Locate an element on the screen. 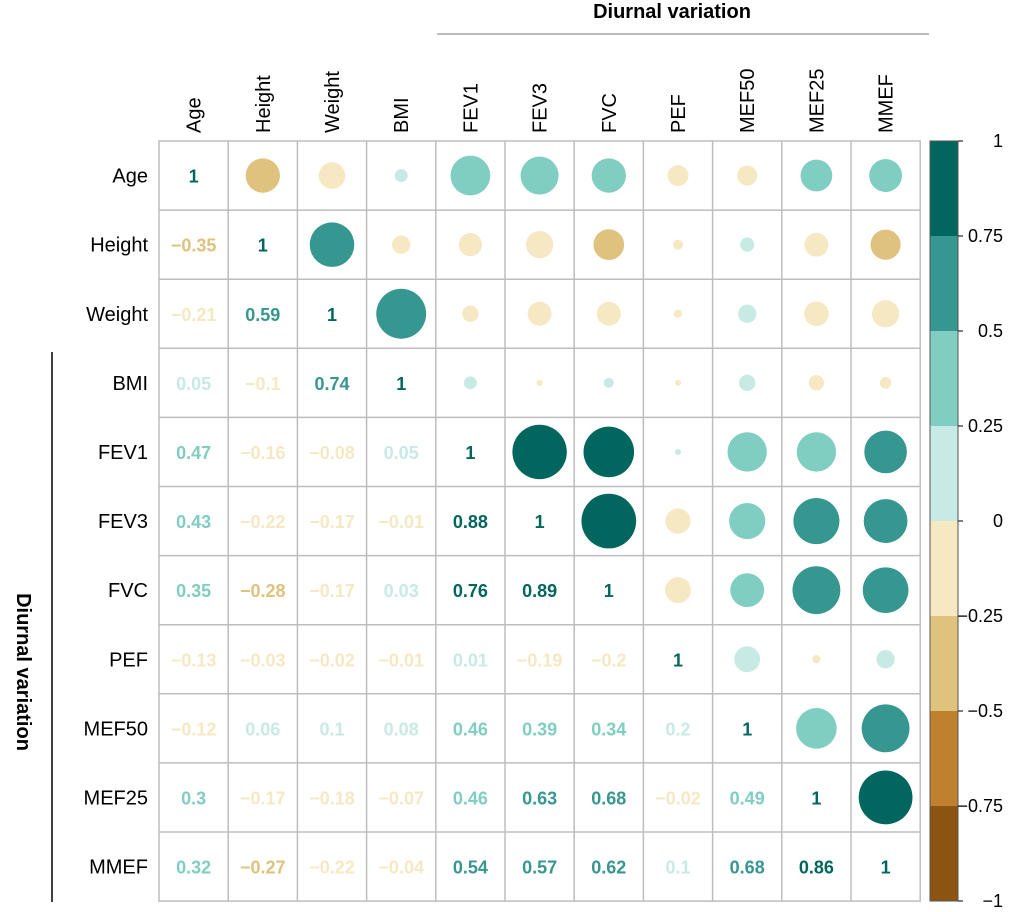 This screenshot has width=1021, height=912. corr-circle-weight-fvc is located at coordinates (608, 313).